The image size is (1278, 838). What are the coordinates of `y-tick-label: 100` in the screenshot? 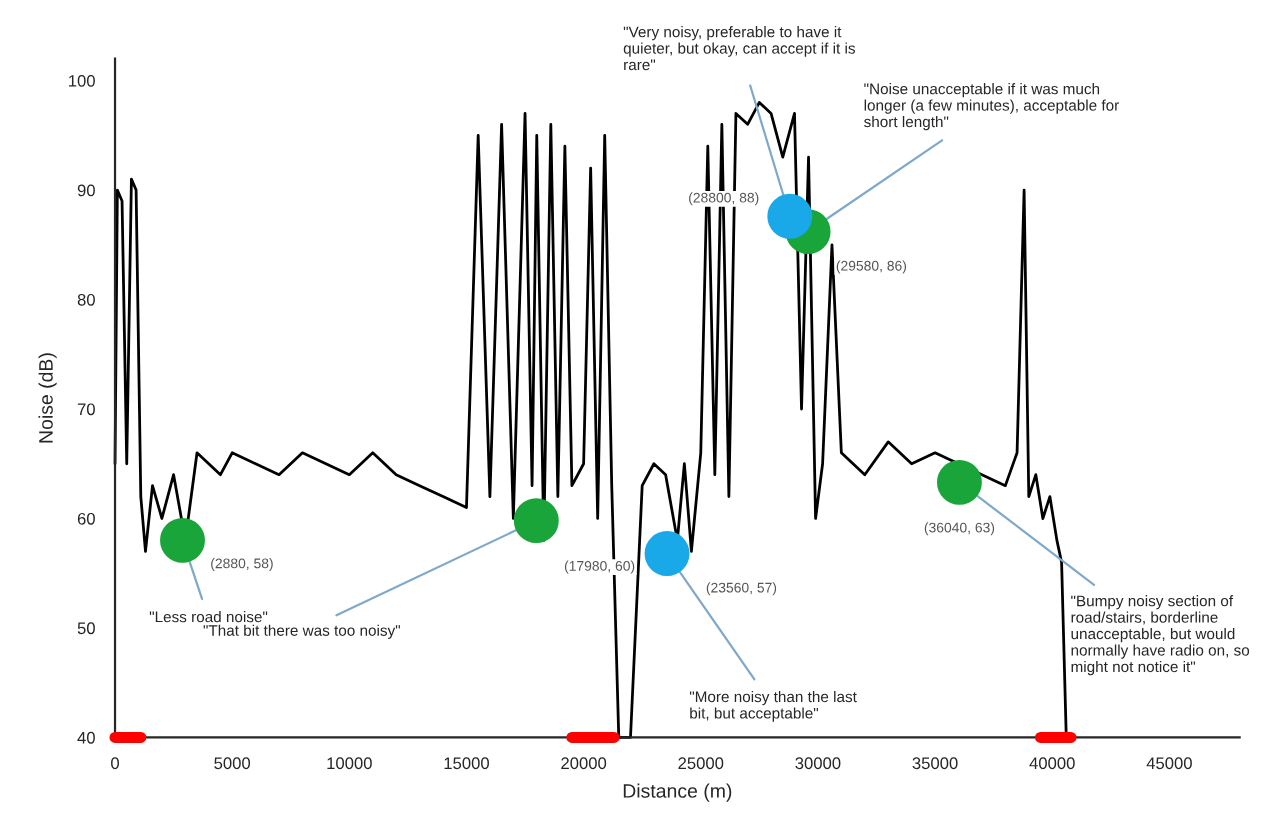 It's located at (82, 80).